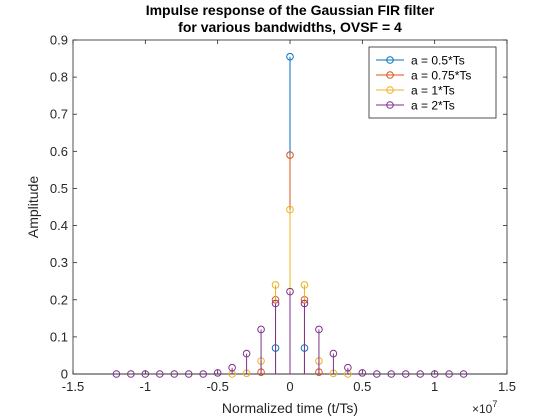 Image resolution: width=560 pixels, height=420 pixels. What do you see at coordinates (441, 76) in the screenshot?
I see `legend-label: a = 0.75*Ts` at bounding box center [441, 76].